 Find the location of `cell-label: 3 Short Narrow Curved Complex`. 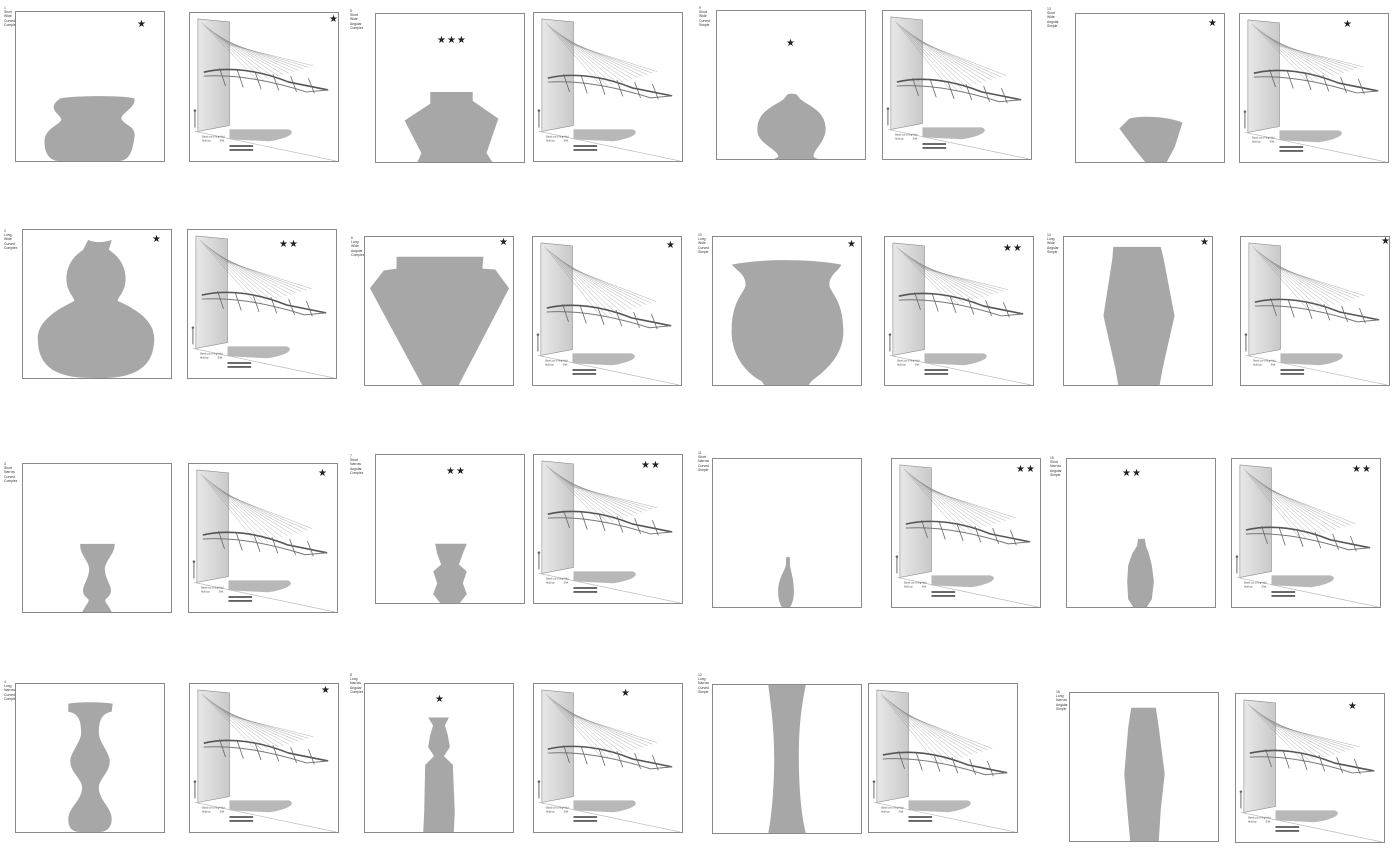

cell-label: 3 Short Narrow Curved Complex is located at coordinates (10, 472).